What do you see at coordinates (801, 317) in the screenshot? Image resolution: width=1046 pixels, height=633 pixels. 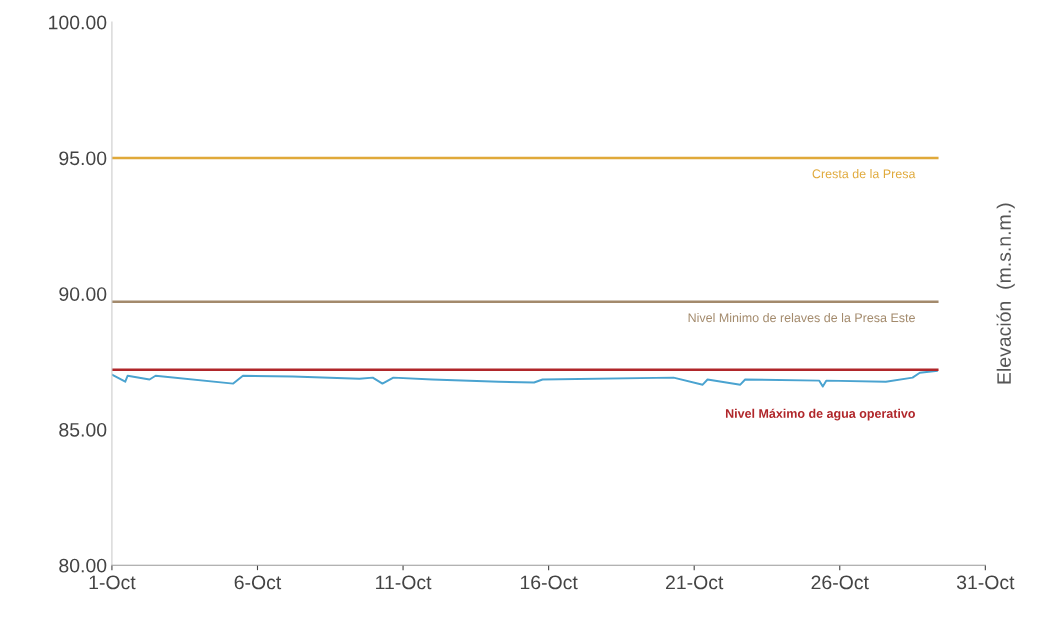 I see `ref-line-label: Nivel Minimo de relaves de la Presa Este` at bounding box center [801, 317].